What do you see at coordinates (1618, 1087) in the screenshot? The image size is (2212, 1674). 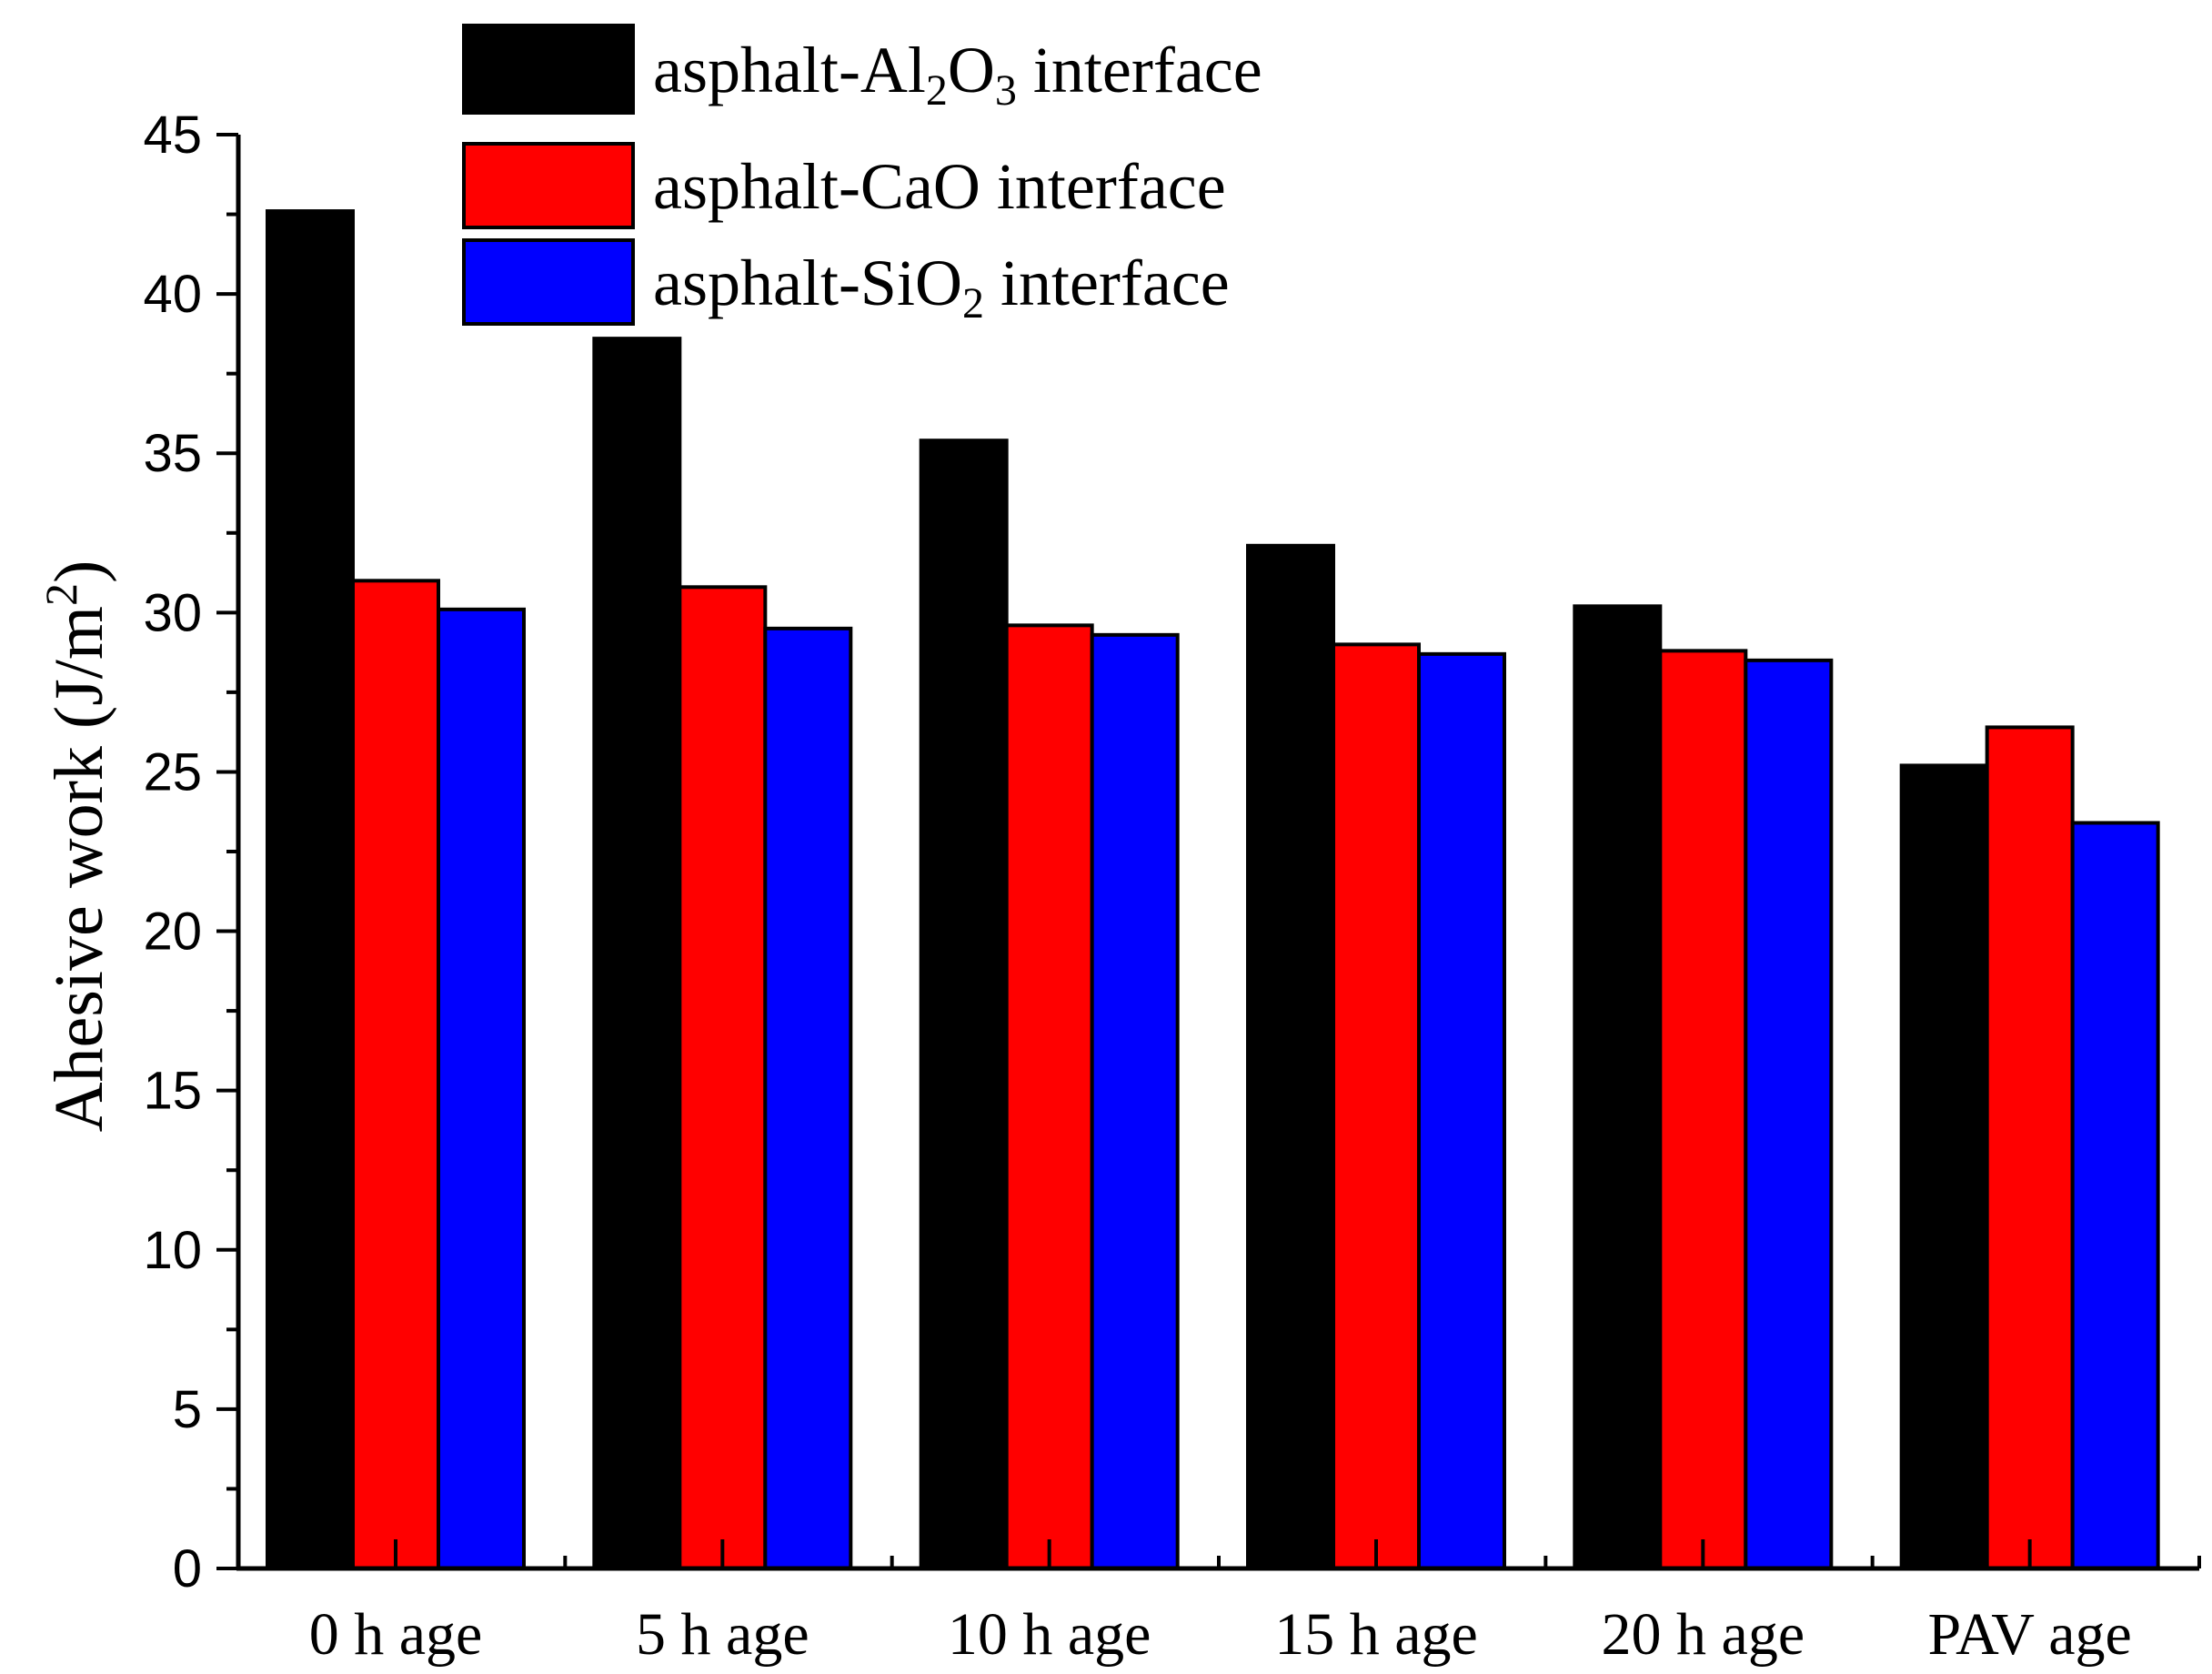 I see `bar-1-20-h-age` at bounding box center [1618, 1087].